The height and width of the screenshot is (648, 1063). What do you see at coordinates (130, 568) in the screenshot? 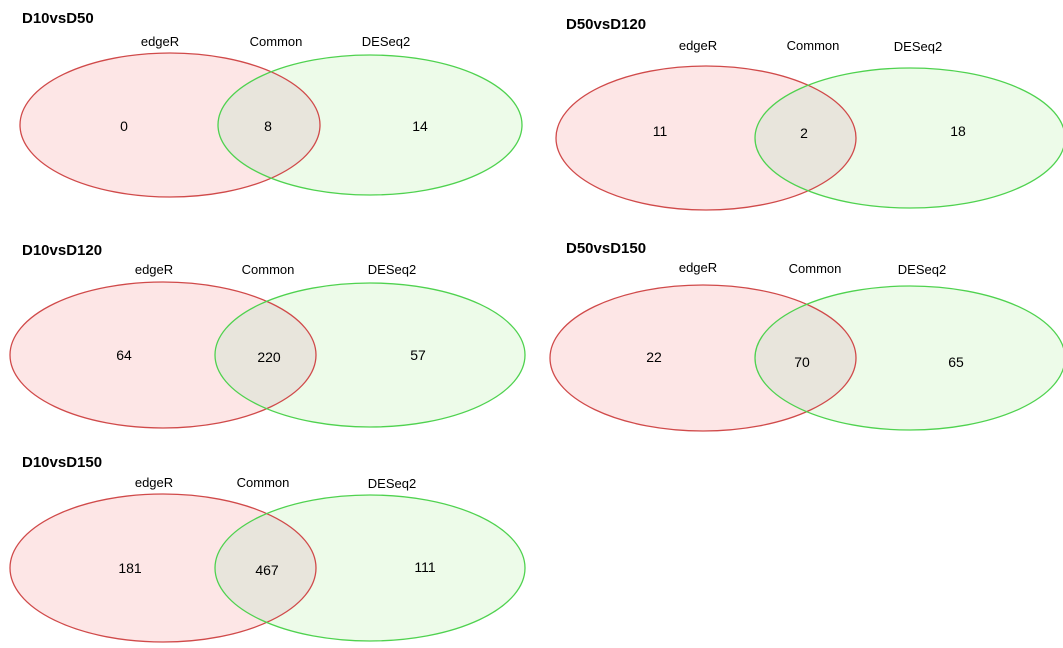
I see `edger-only-count: 181` at bounding box center [130, 568].